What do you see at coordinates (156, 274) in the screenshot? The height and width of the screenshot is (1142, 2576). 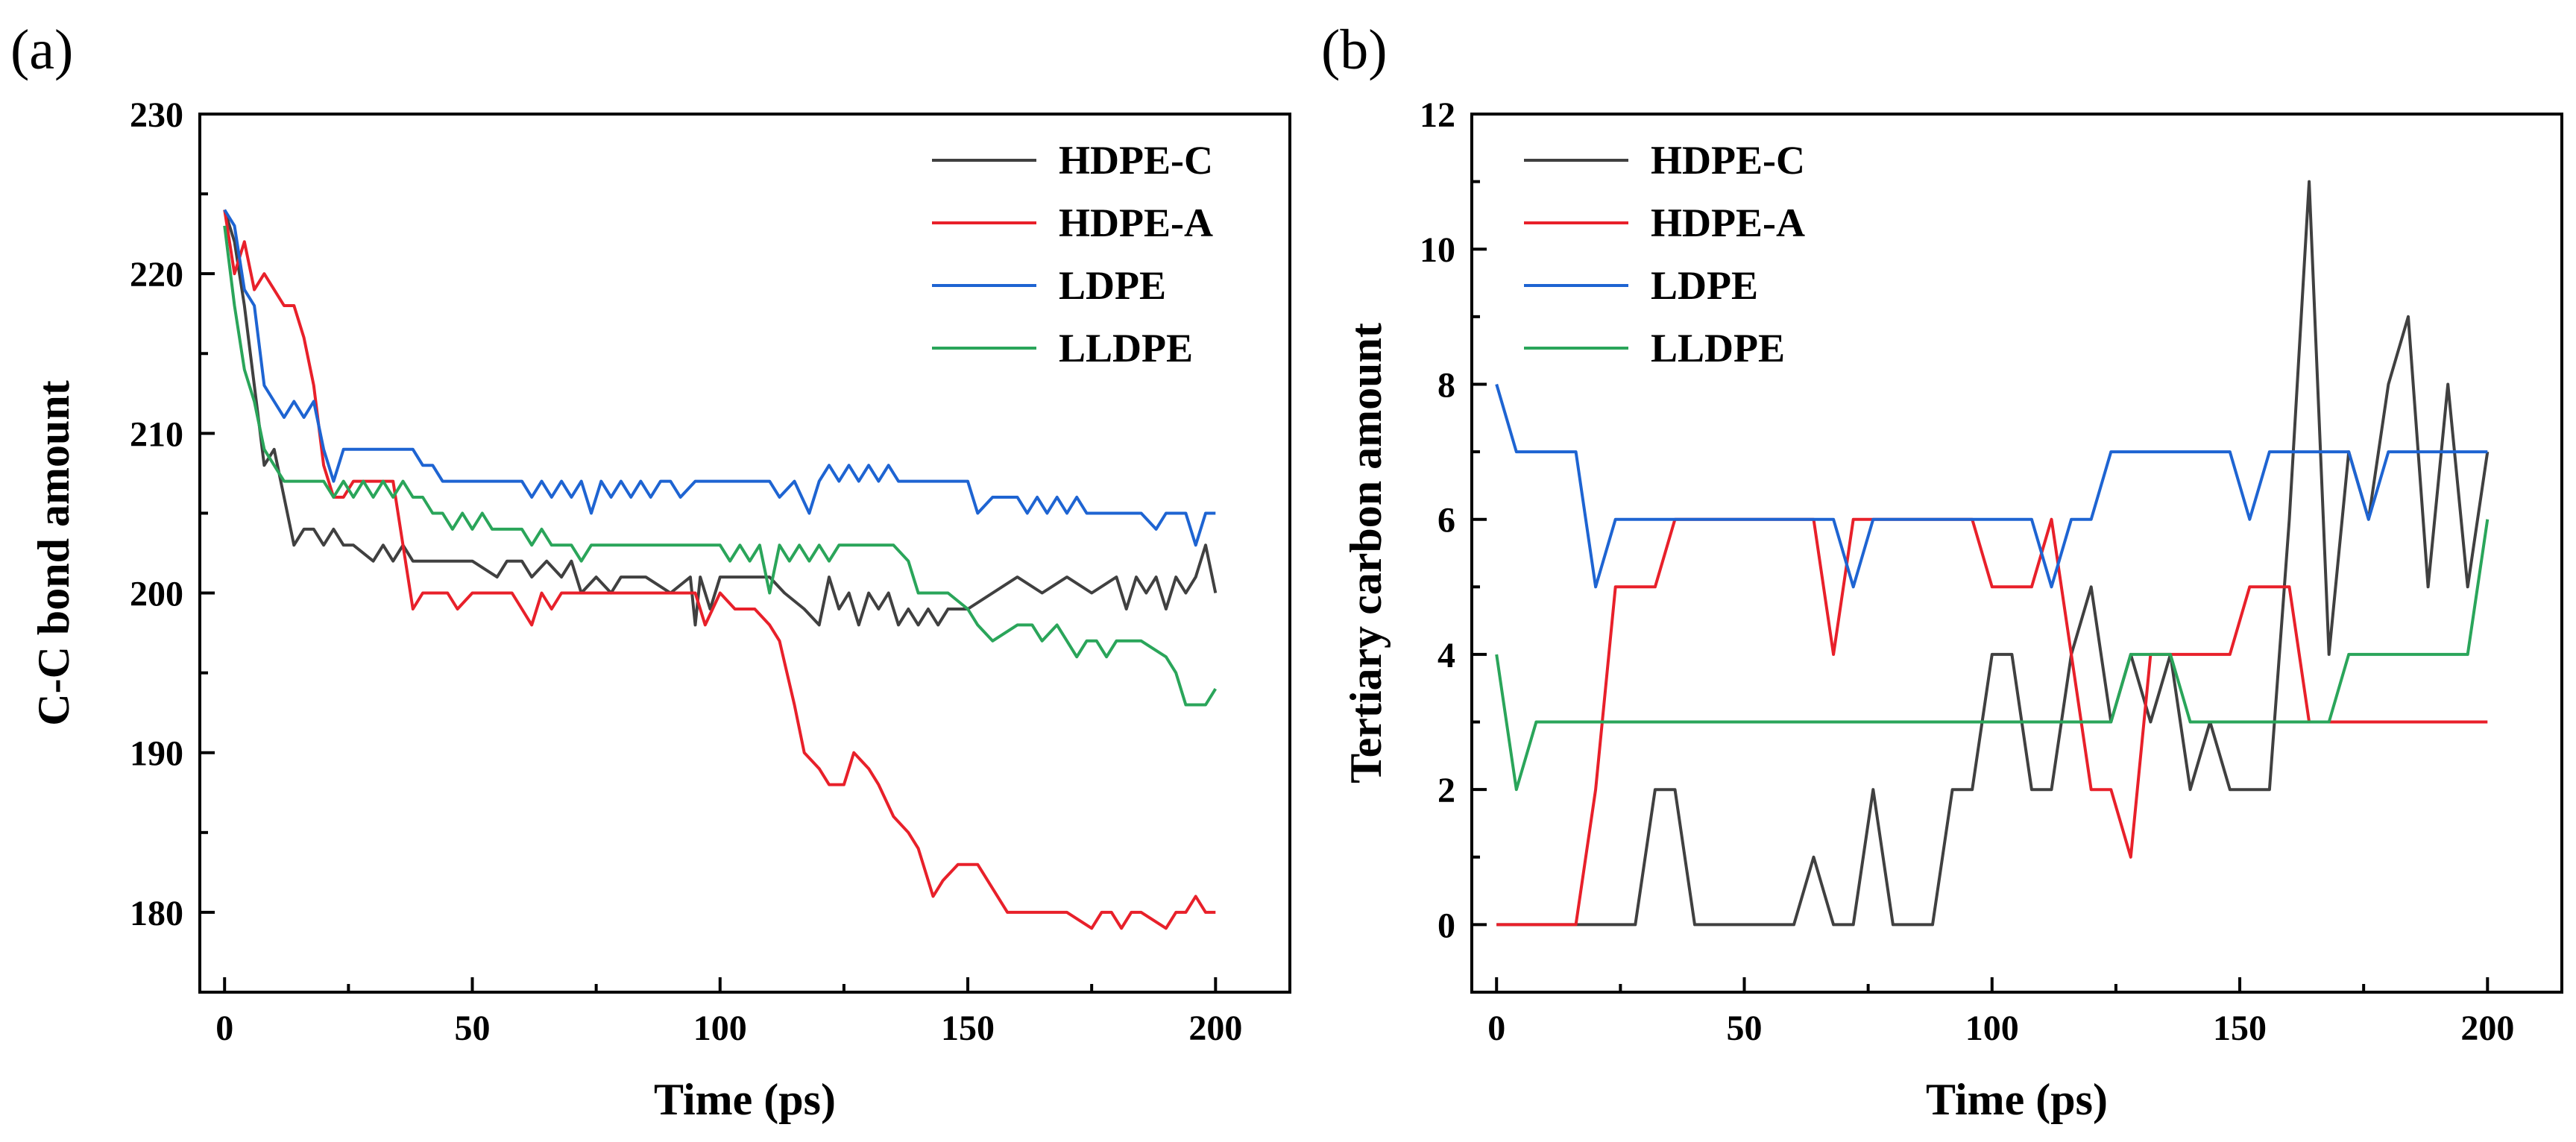 I see `y-tick-label: 220` at bounding box center [156, 274].